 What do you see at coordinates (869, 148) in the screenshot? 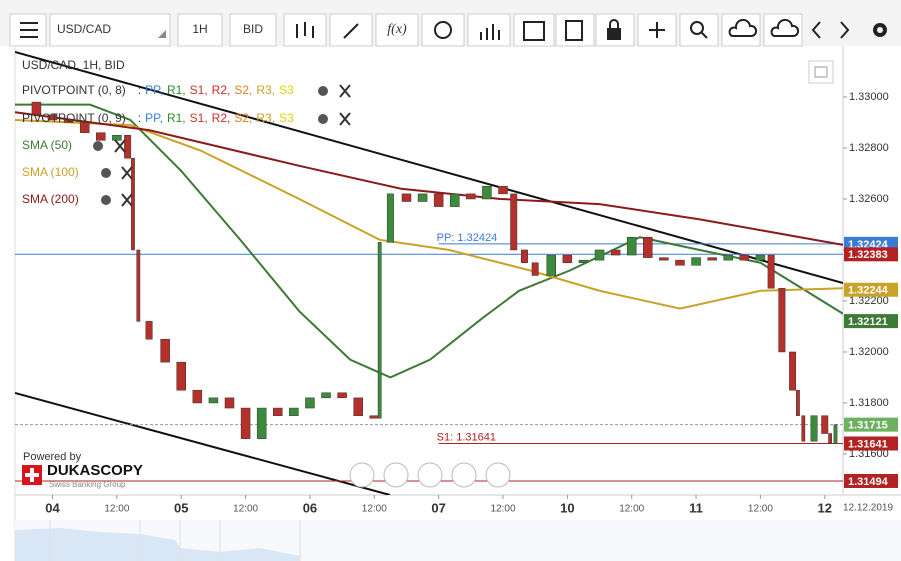
I see `y-tick-label: 1.32800` at bounding box center [869, 148].